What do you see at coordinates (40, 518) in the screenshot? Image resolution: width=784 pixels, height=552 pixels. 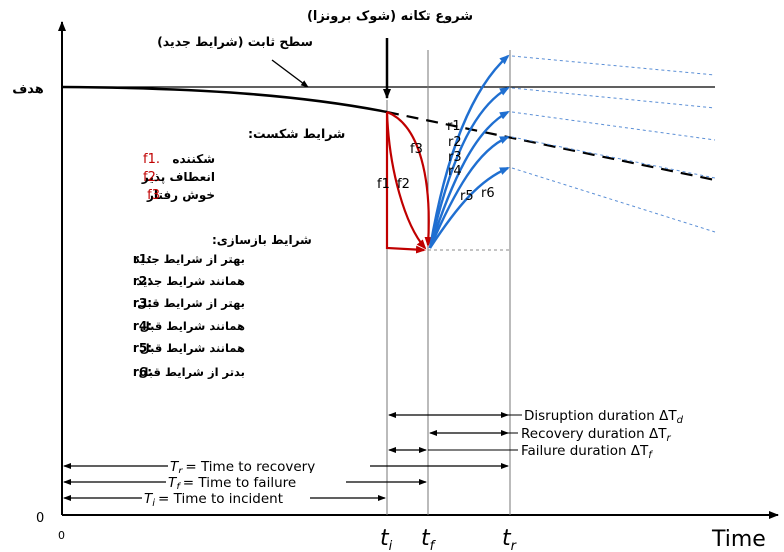 I see `zero-y-label: 0` at bounding box center [40, 518].